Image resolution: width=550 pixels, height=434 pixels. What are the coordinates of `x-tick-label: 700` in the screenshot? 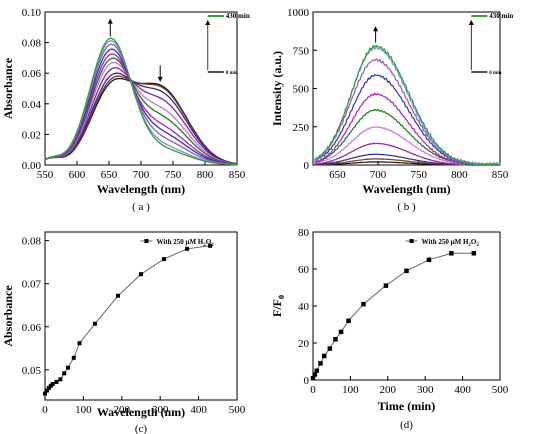 It's located at (378, 175).